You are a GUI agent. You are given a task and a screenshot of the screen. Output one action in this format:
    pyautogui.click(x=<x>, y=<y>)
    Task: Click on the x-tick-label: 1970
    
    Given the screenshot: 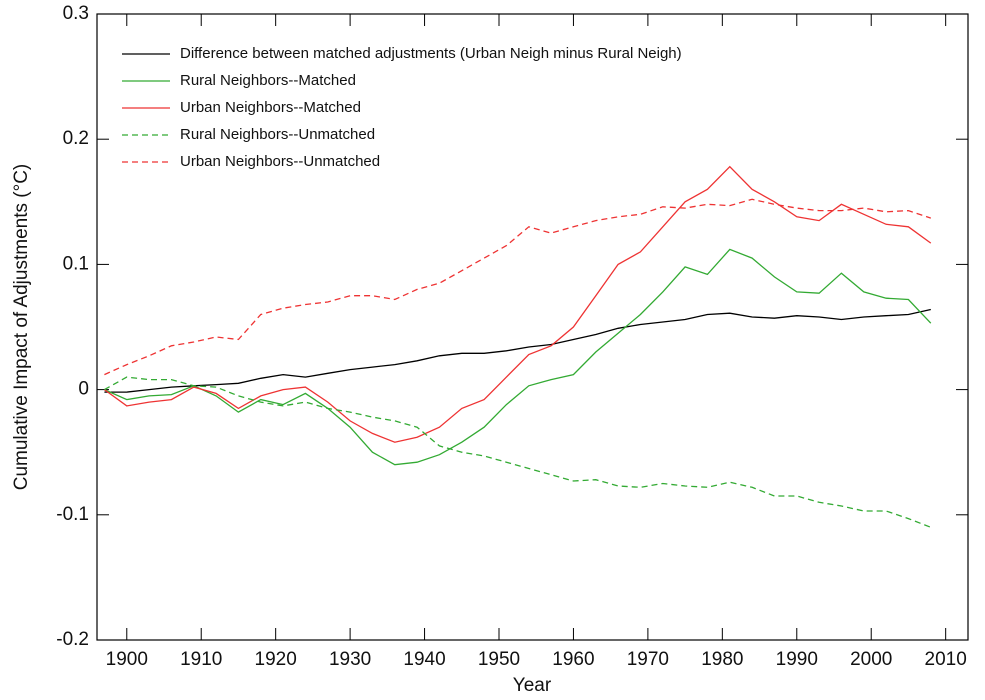 What is the action you would take?
    pyautogui.click(x=648, y=659)
    